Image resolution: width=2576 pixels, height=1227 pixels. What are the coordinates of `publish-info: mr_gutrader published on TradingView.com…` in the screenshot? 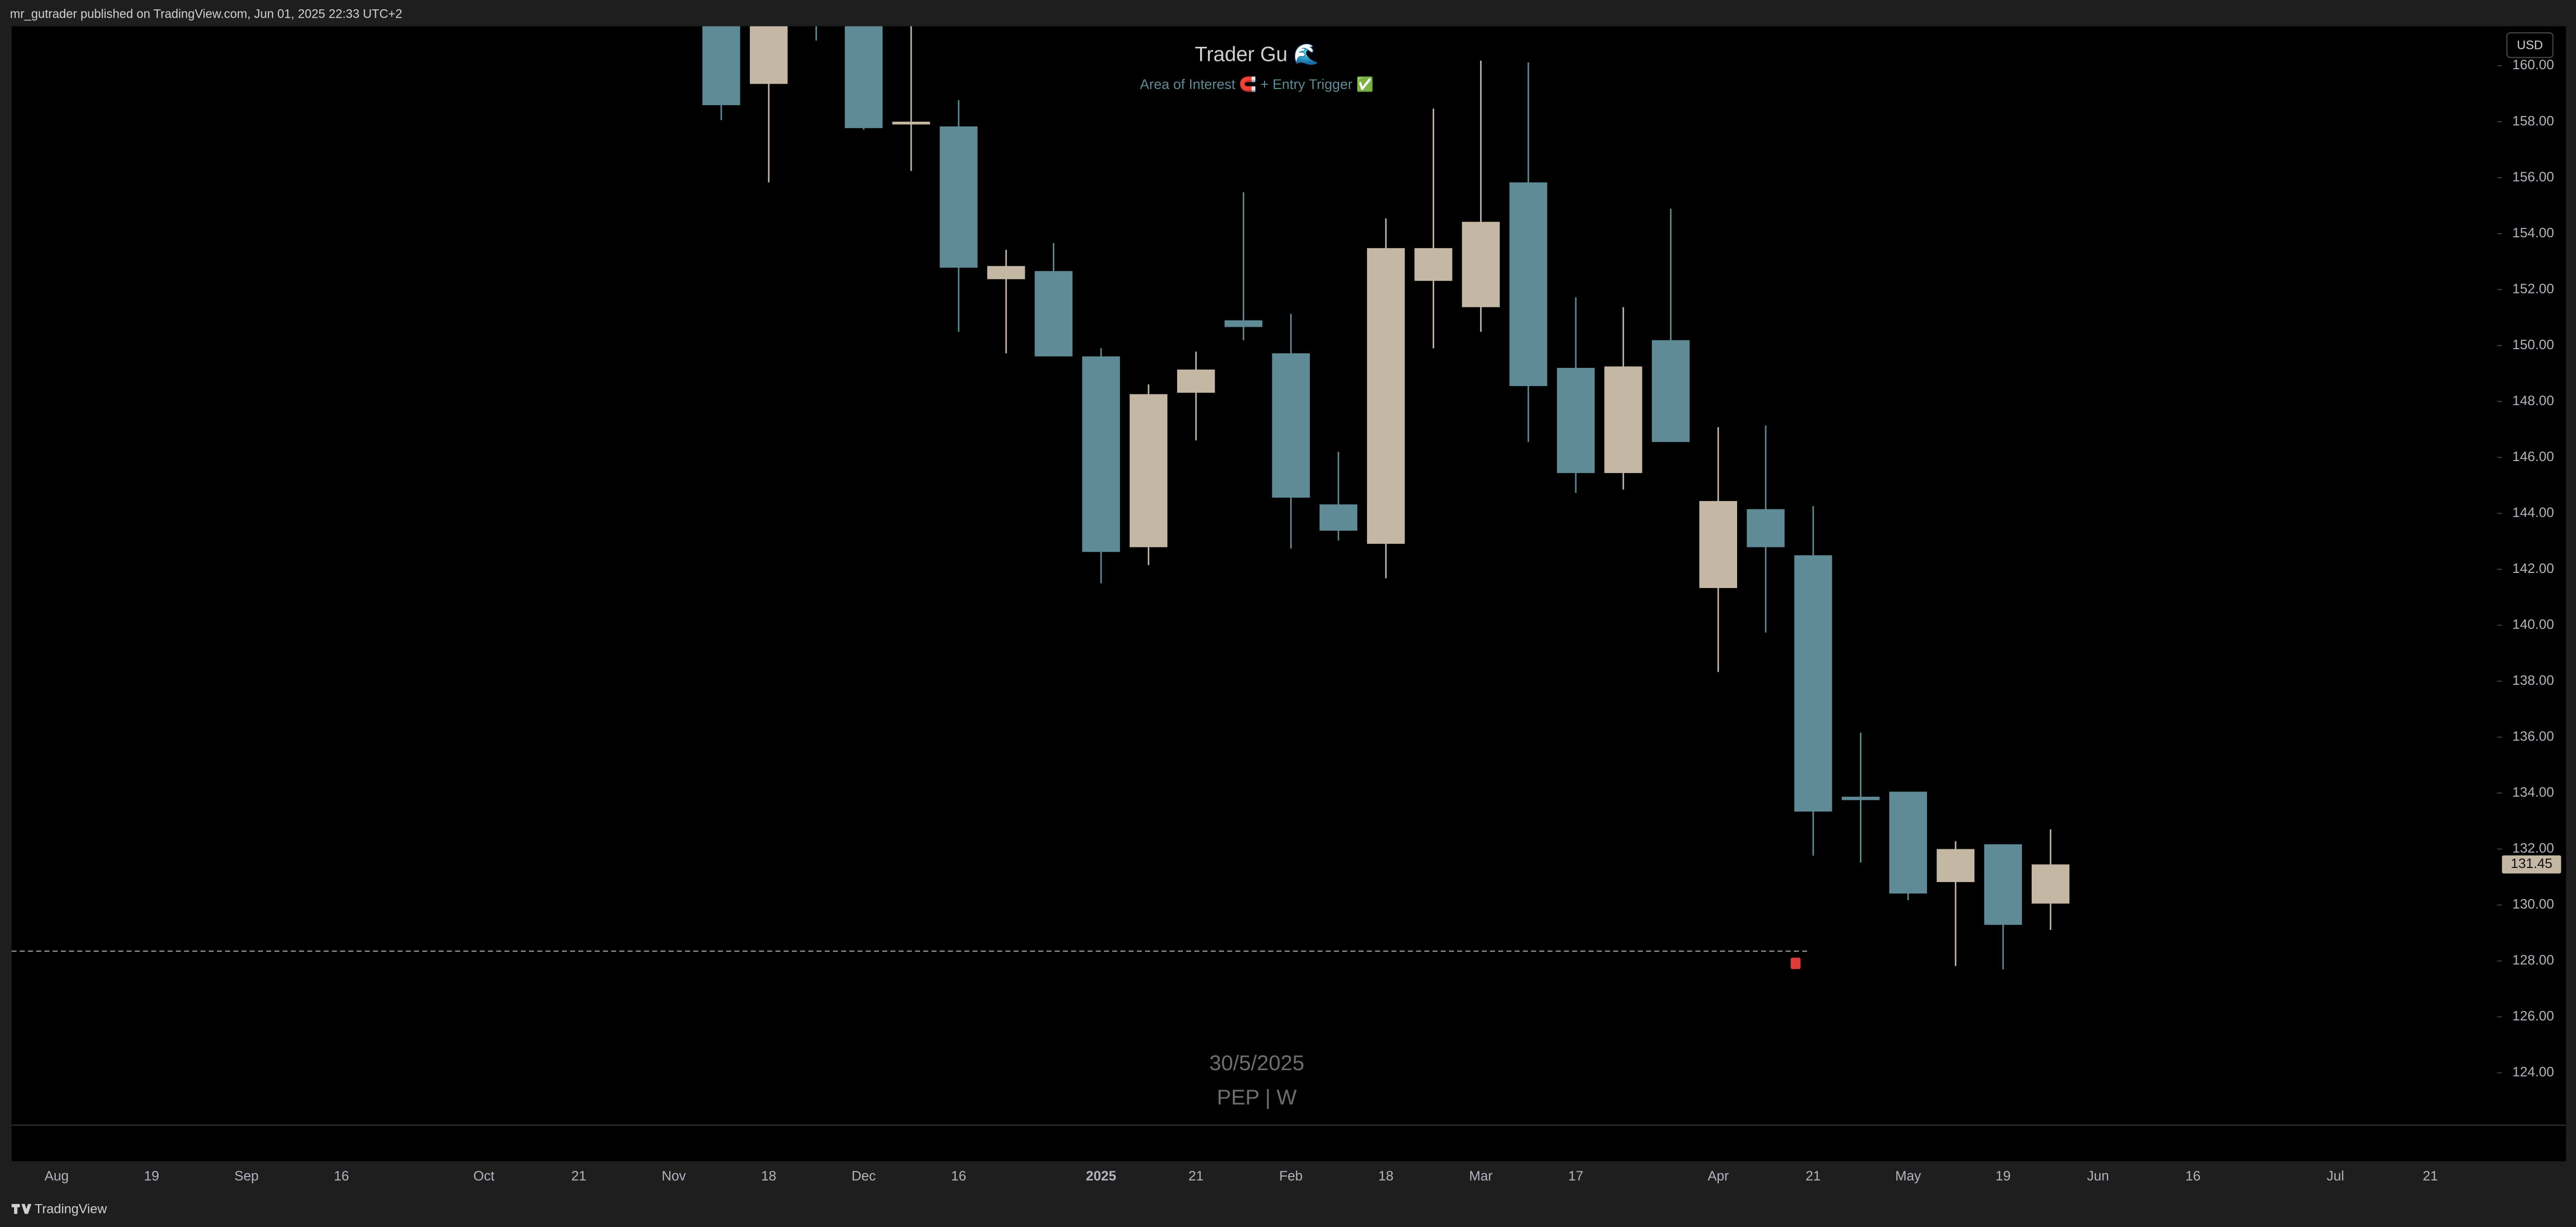 It's located at (206, 14).